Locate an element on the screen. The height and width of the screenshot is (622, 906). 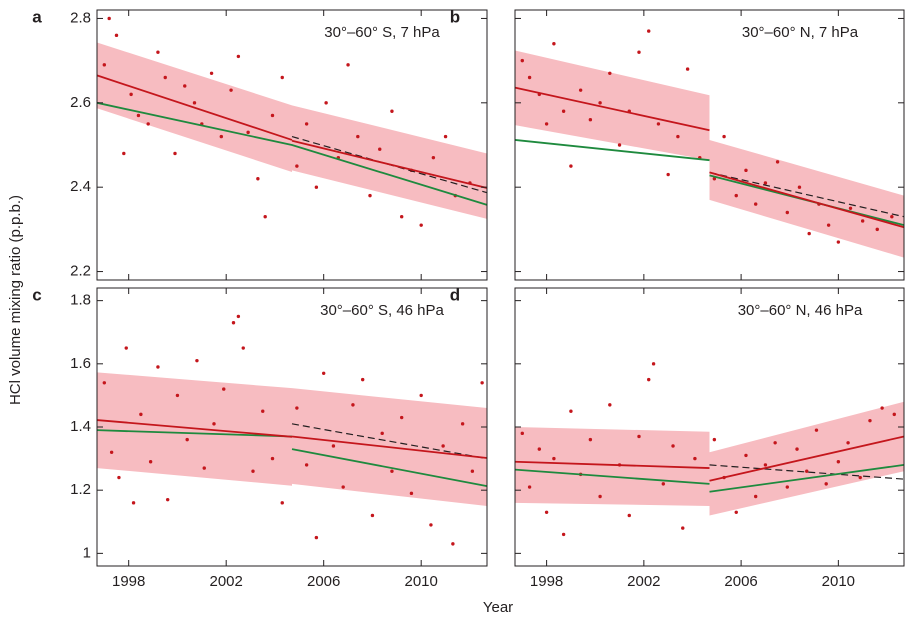
panel-title: 30°–60° N, 7 hPa is located at coordinates (800, 32).